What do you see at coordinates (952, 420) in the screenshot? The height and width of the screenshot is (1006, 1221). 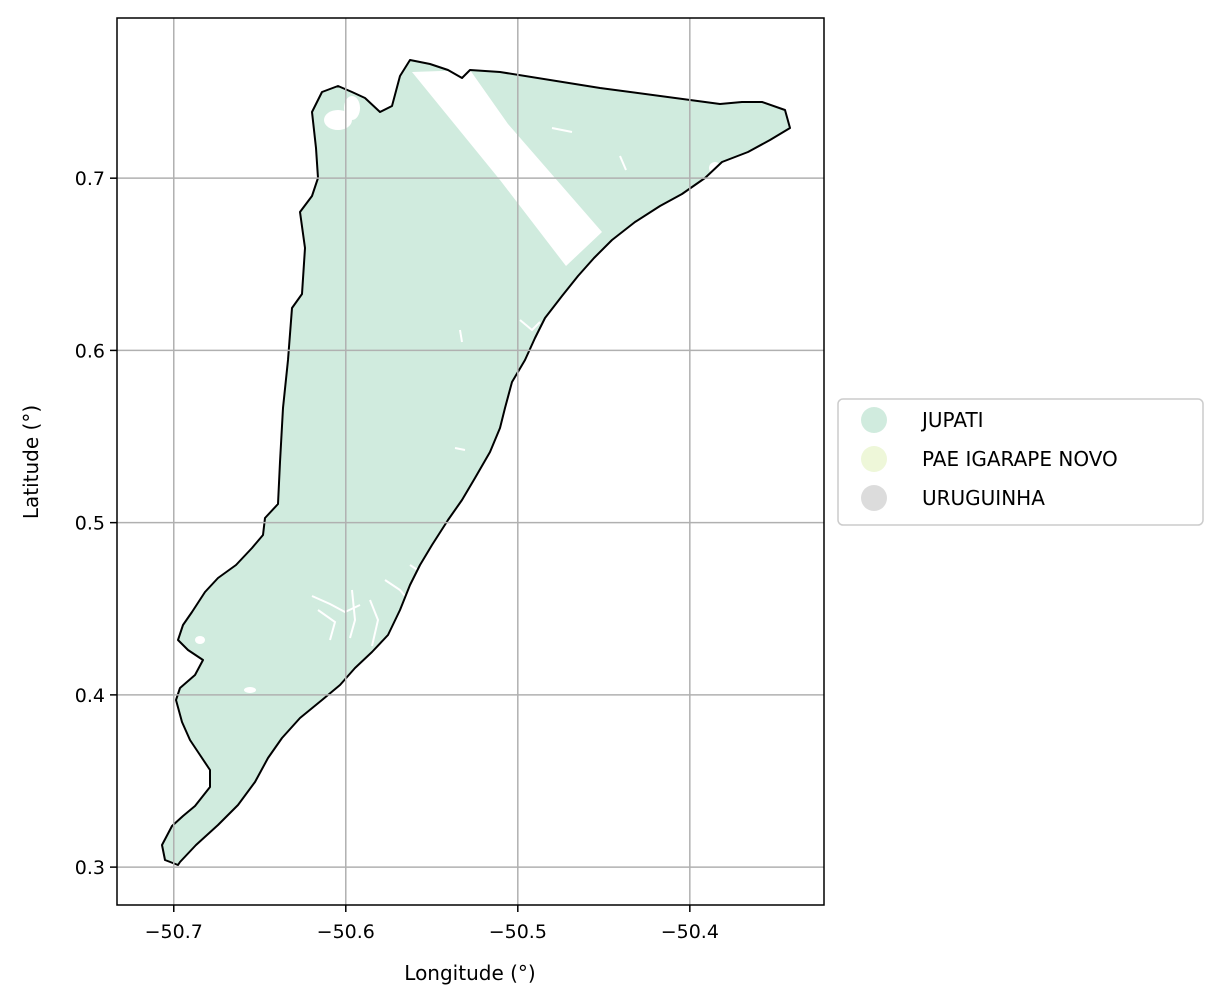 I see `legend-label: JUPATI` at bounding box center [952, 420].